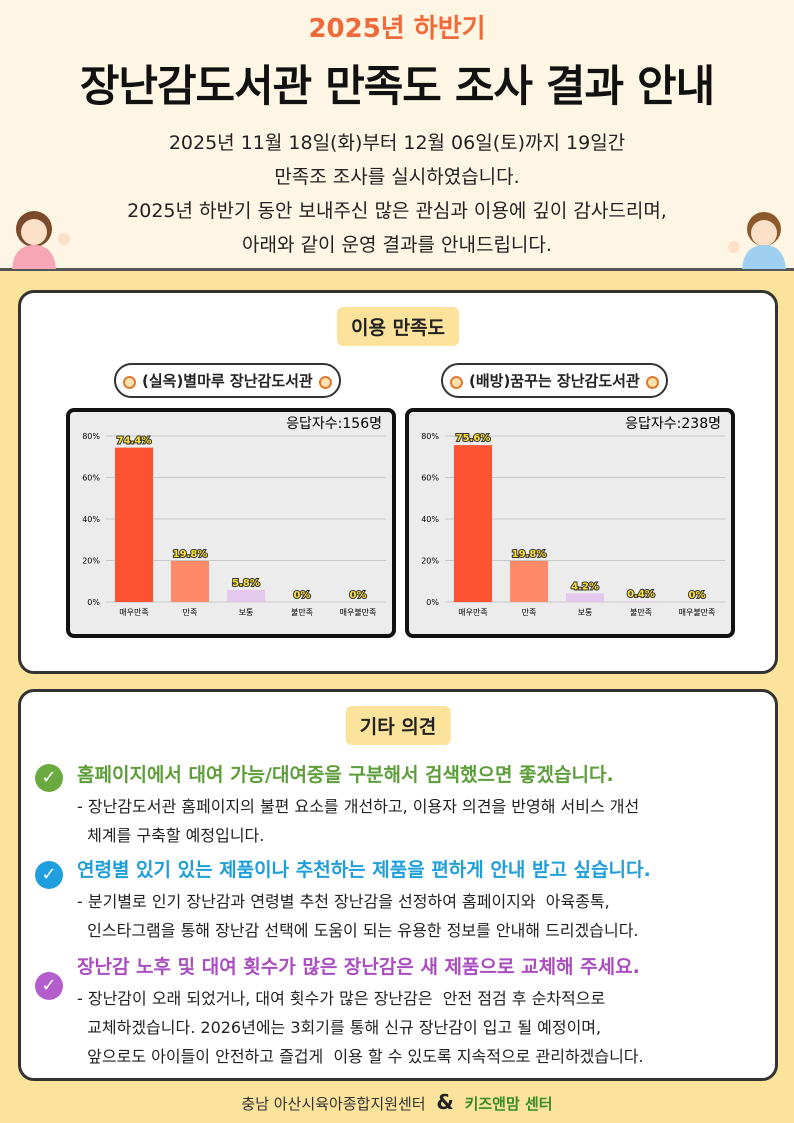  What do you see at coordinates (397, 245) in the screenshot?
I see `intro-line: 아래와 같이 운영 결과를 안내드립니다.` at bounding box center [397, 245].